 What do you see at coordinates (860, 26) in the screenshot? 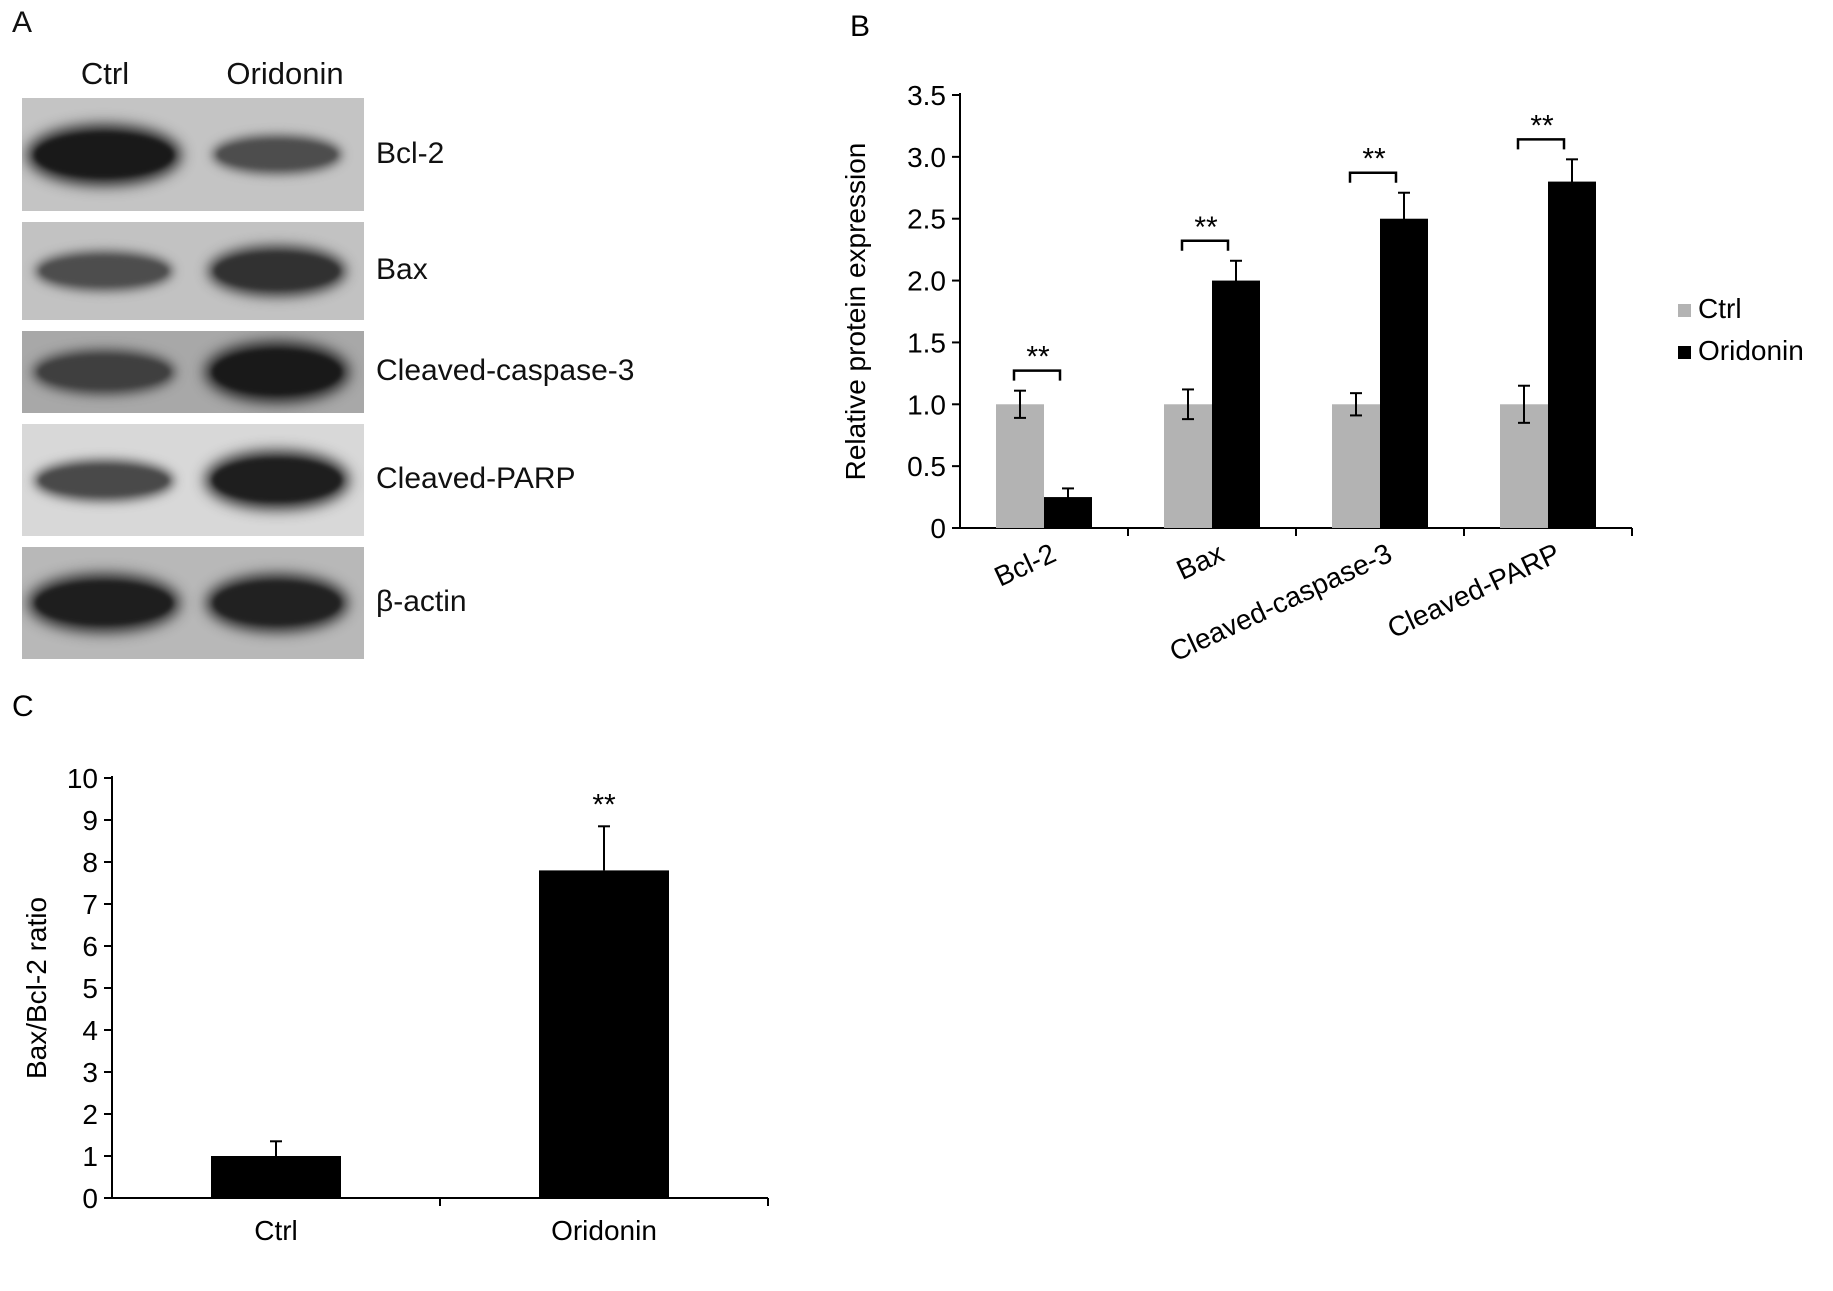
I see `panel-letter-b: B` at bounding box center [860, 26].